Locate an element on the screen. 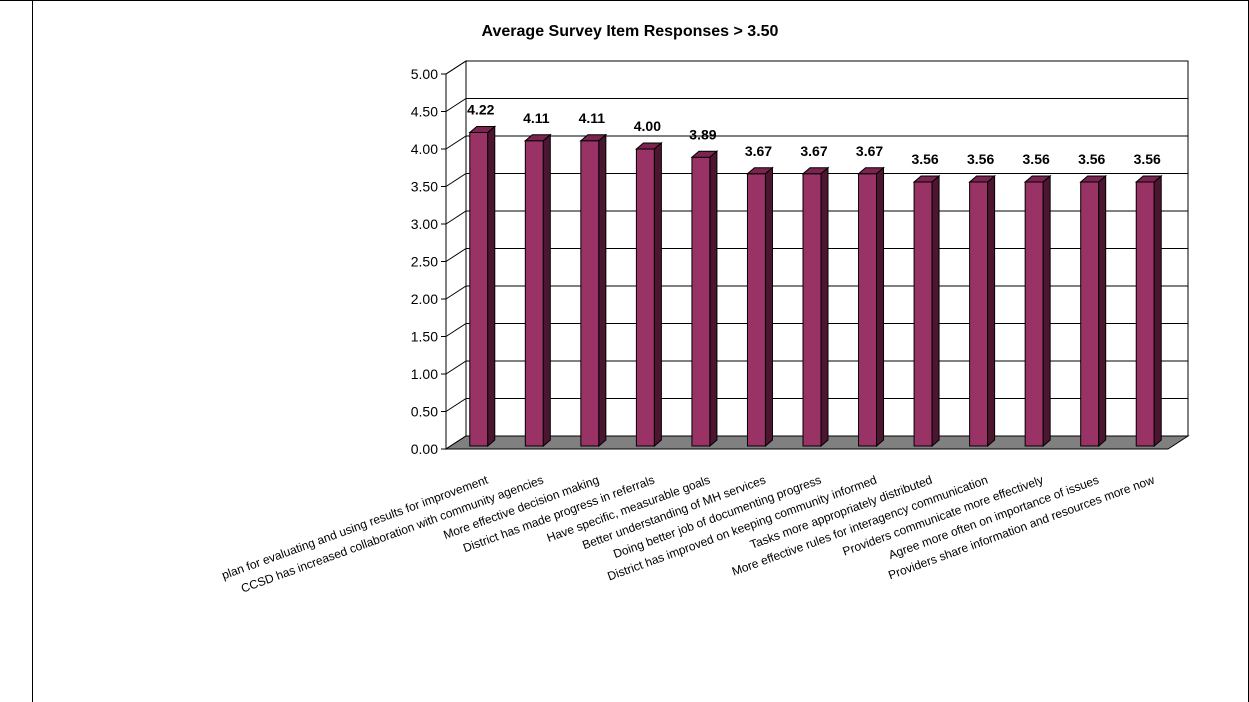  data-label: 3.89 is located at coordinates (702, 134).